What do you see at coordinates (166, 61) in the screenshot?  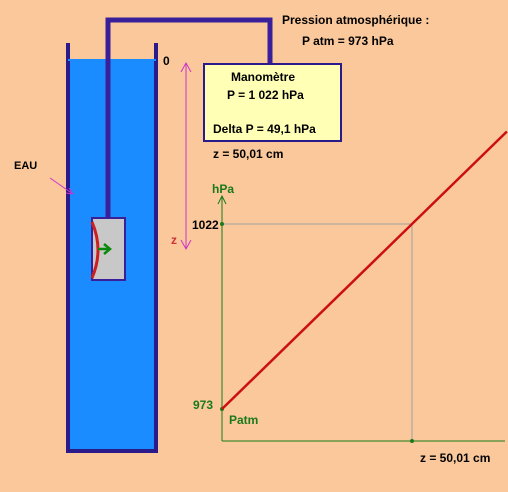 I see `surface-zero-mark: 0` at bounding box center [166, 61].